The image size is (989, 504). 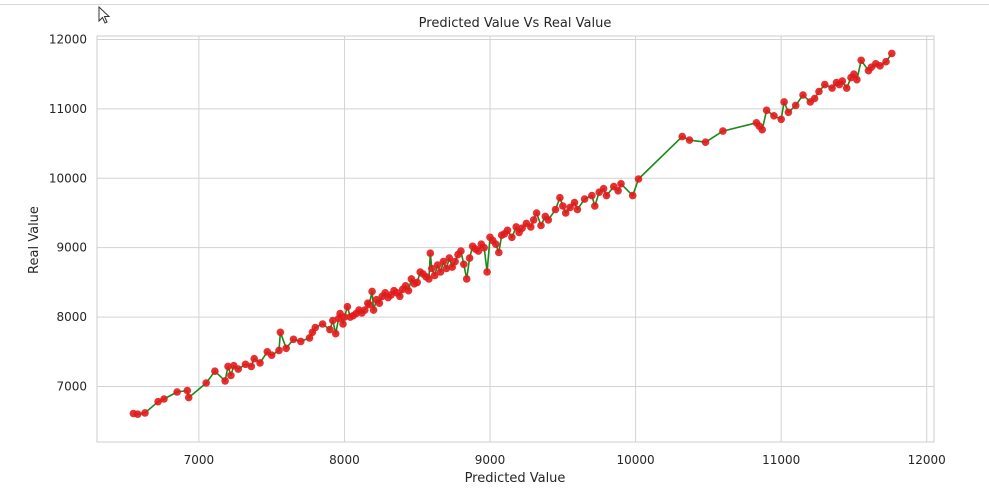 What do you see at coordinates (71, 386) in the screenshot?
I see `y-tick-label: 7000` at bounding box center [71, 386].